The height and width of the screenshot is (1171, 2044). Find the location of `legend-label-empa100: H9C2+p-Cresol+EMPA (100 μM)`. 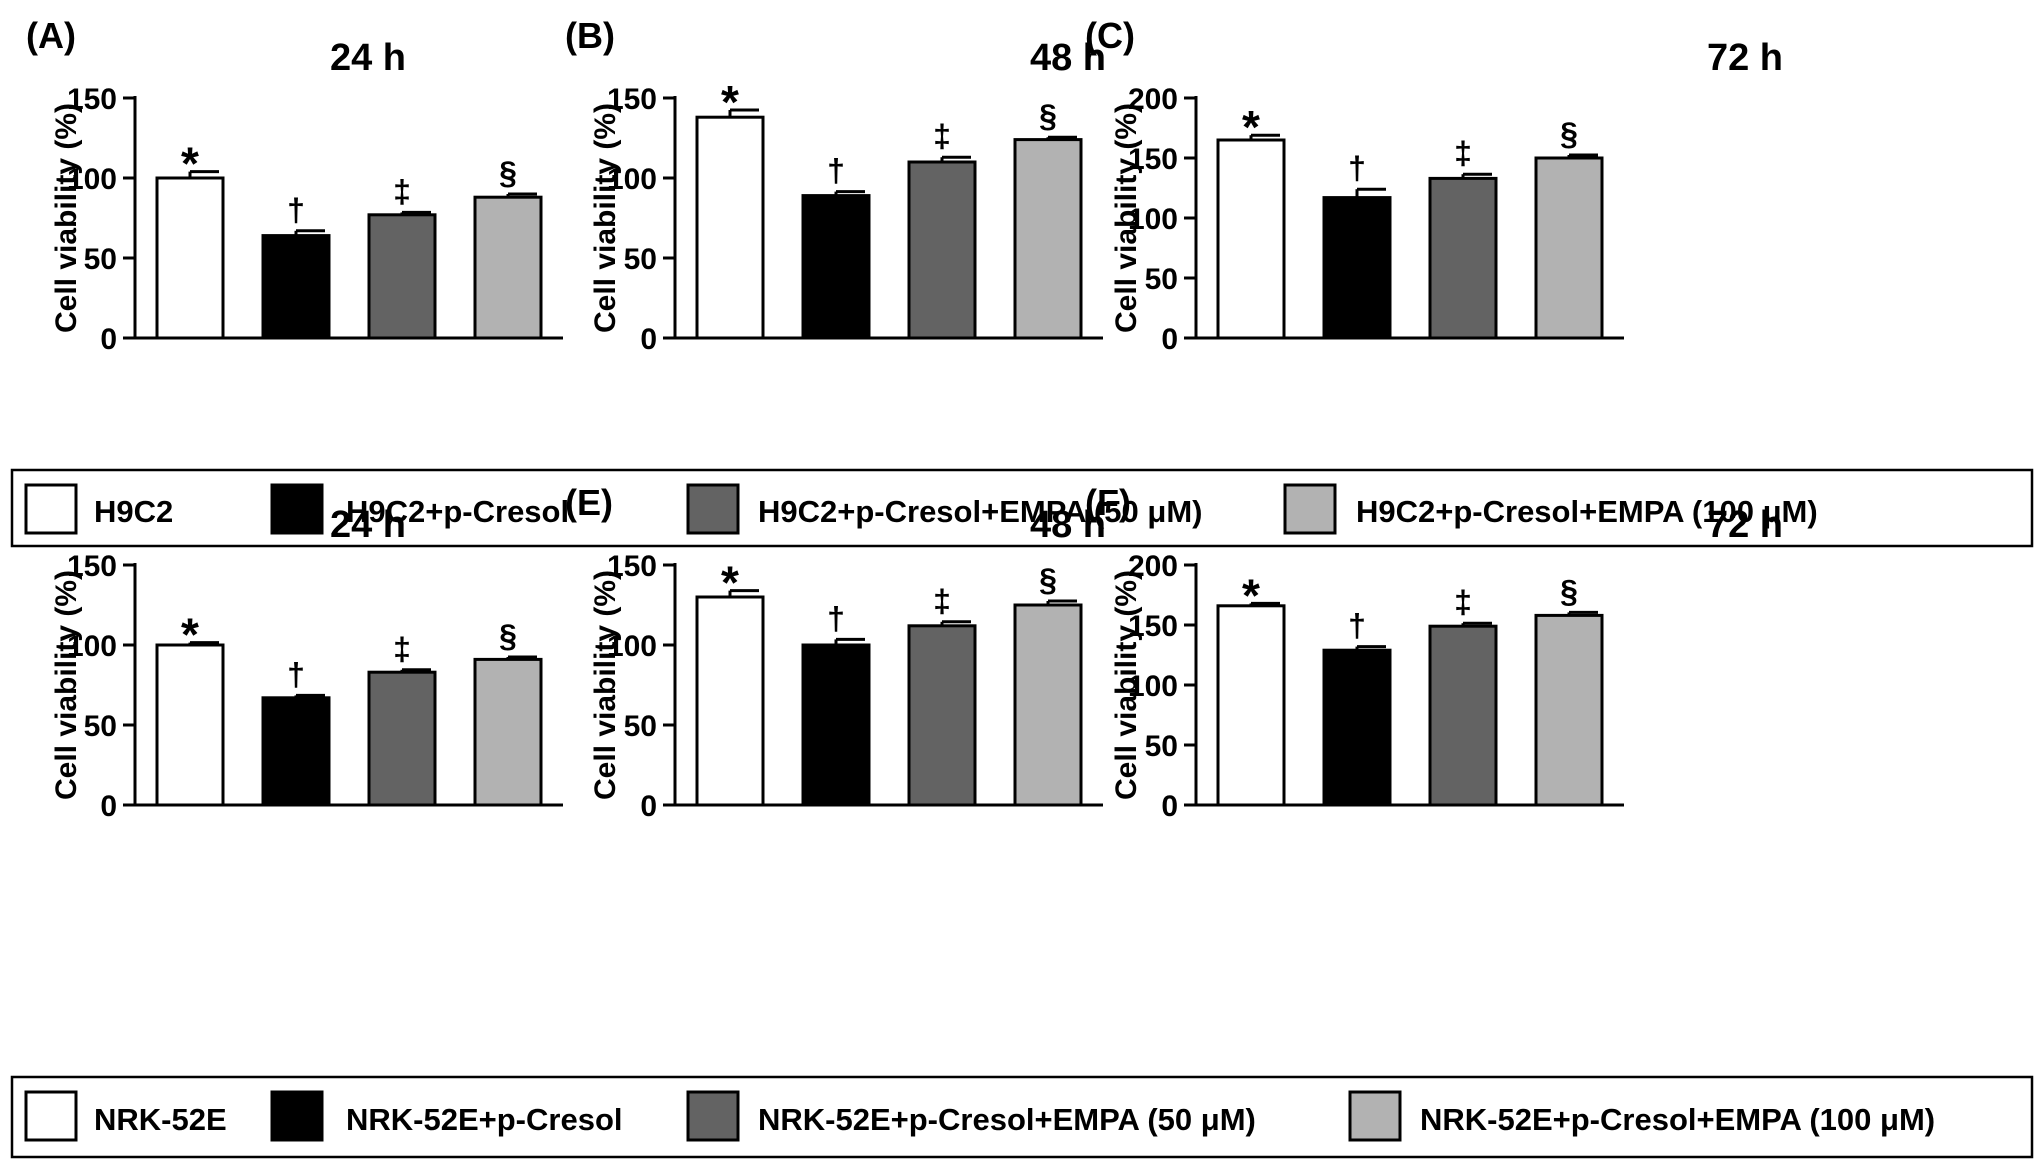

legend-label-empa100: H9C2+p-Cresol+EMPA (100 μM) is located at coordinates (1587, 511).